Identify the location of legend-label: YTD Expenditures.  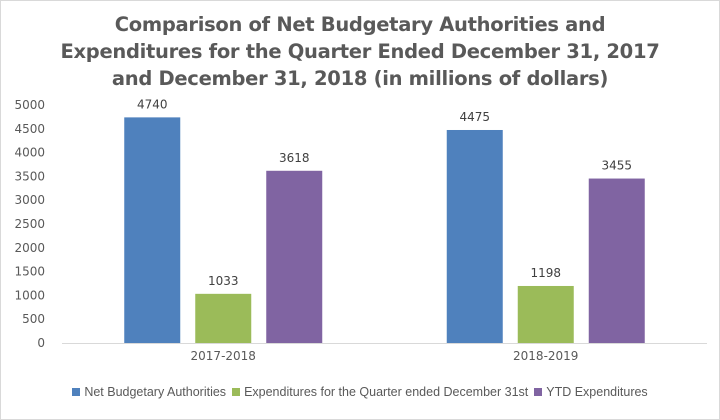
(597, 392).